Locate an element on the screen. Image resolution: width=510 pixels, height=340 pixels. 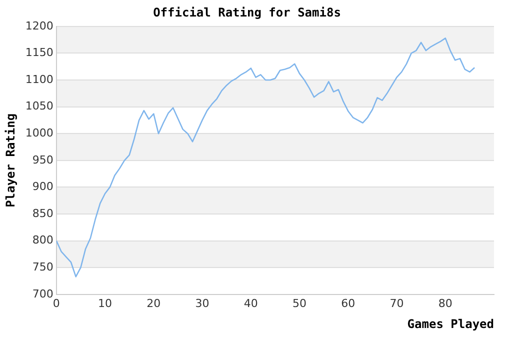
x-tick-label: 10 is located at coordinates (105, 303).